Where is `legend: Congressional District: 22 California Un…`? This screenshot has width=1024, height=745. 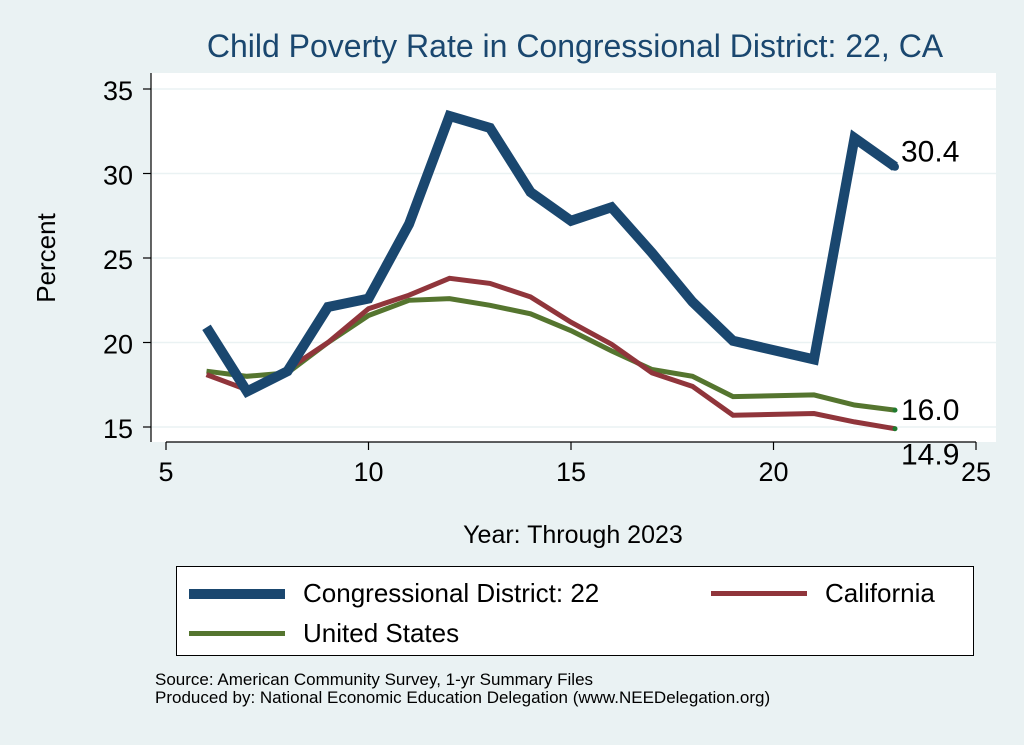 legend: Congressional District: 22 California Un… is located at coordinates (575, 611).